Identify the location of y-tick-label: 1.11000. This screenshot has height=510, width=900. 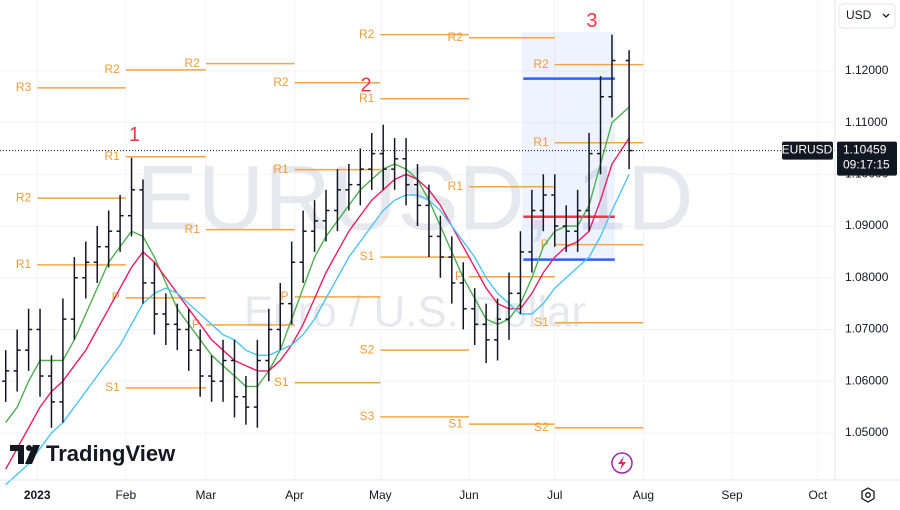
(866, 122).